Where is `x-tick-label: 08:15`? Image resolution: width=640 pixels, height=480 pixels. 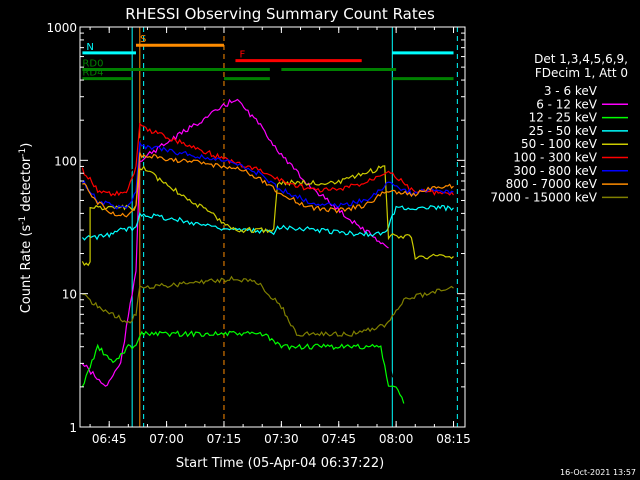 x-tick-label: 08:15 is located at coordinates (453, 439).